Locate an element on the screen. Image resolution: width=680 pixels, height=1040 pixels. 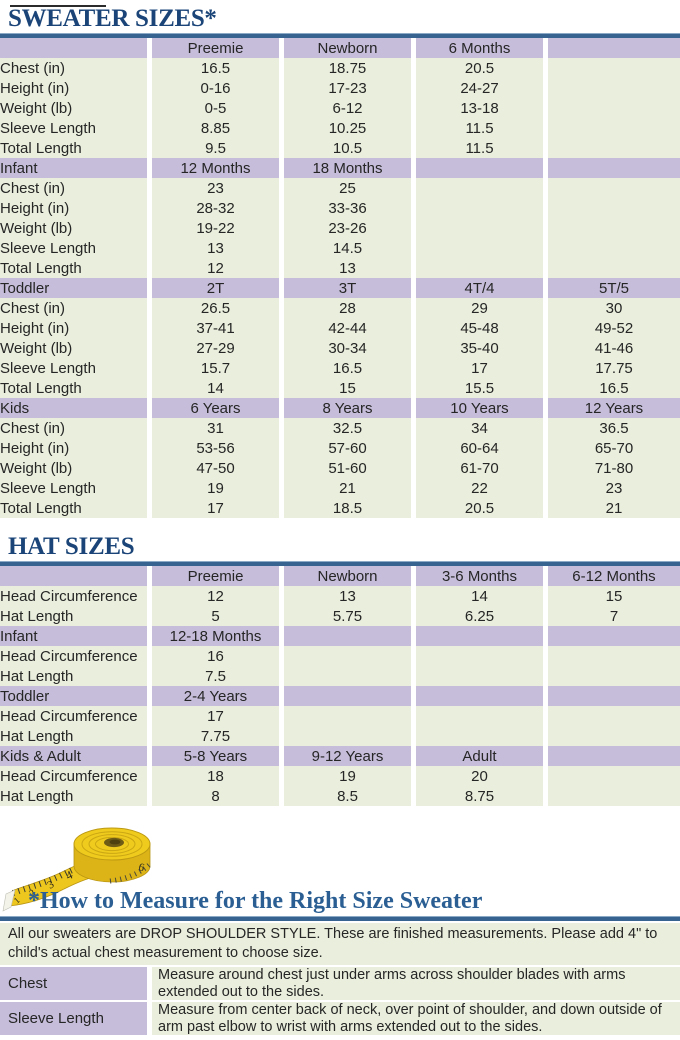
measurement-value: 8 is located at coordinates (218, 796).